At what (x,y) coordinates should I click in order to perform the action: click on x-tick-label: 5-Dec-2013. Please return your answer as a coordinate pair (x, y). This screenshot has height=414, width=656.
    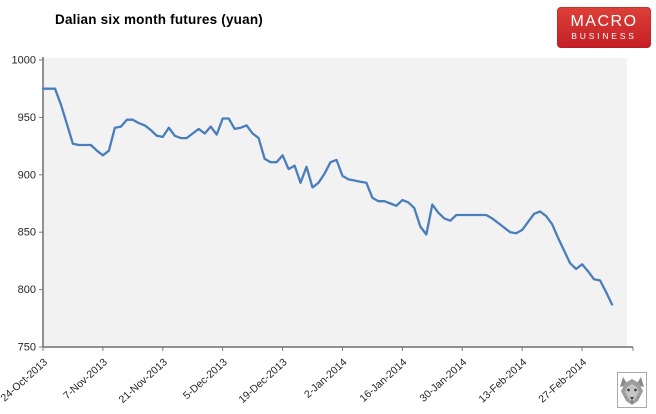
    Looking at the image, I should click on (205, 379).